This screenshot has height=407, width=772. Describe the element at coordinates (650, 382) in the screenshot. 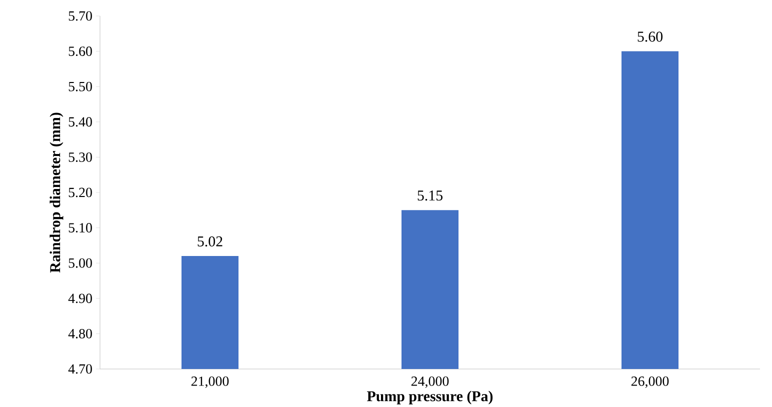

I see `x-tick-label: 26,000` at that location.